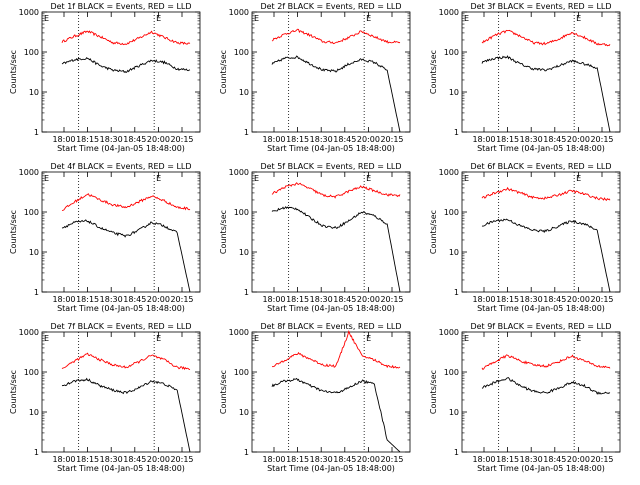 Image resolution: width=640 pixels, height=485 pixels. Describe the element at coordinates (540, 166) in the screenshot. I see `panel-title: Det 6f BLACK = Events, RED = LLD` at that location.